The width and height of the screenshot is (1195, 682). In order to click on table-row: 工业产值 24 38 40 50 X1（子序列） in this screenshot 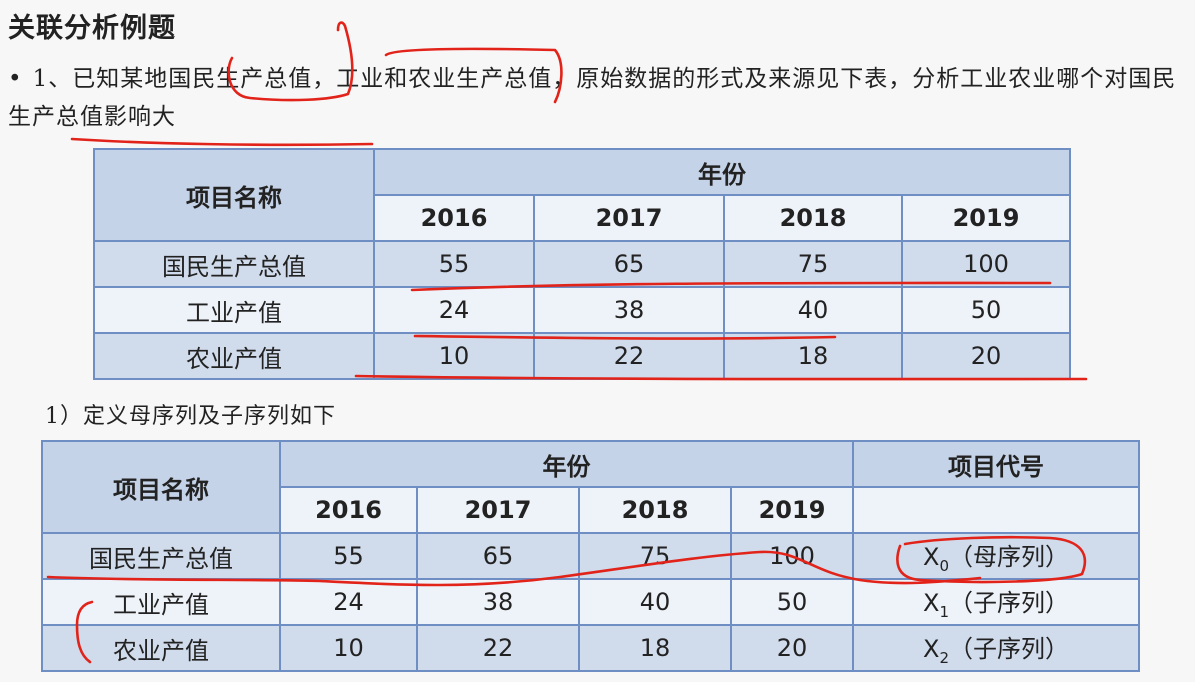, I will do `click(590, 602)`.